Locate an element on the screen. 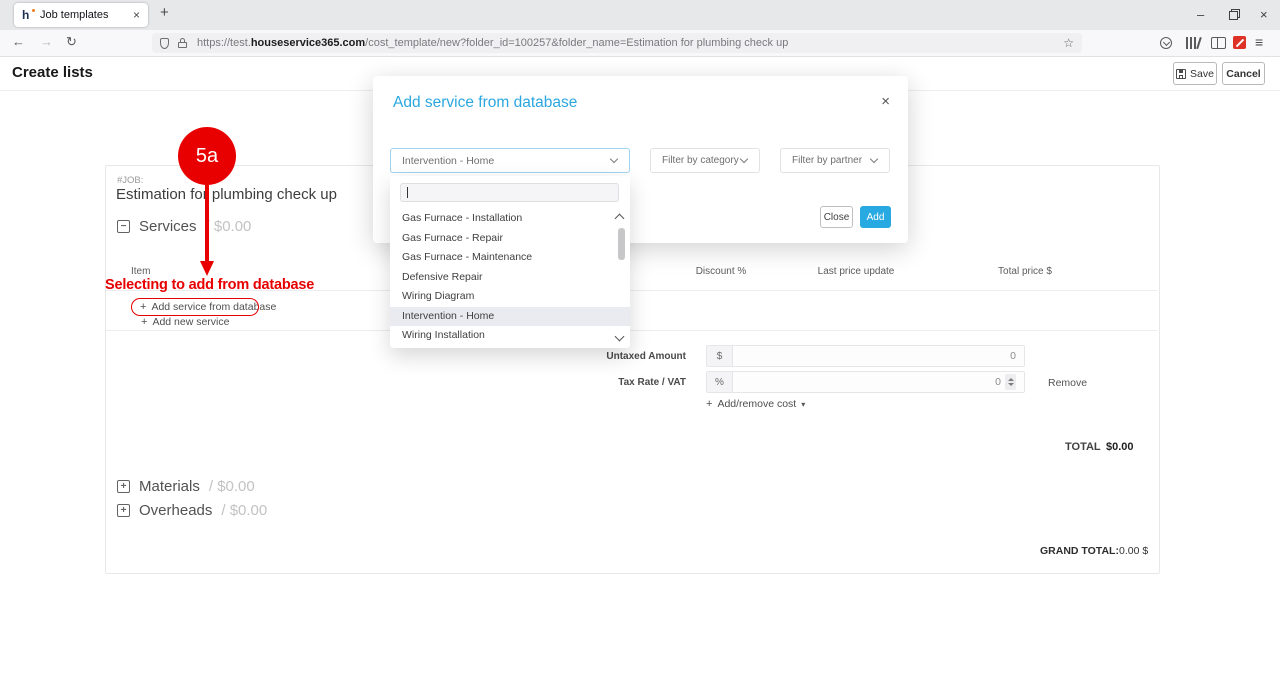  back-button: ← is located at coordinates (18, 41).